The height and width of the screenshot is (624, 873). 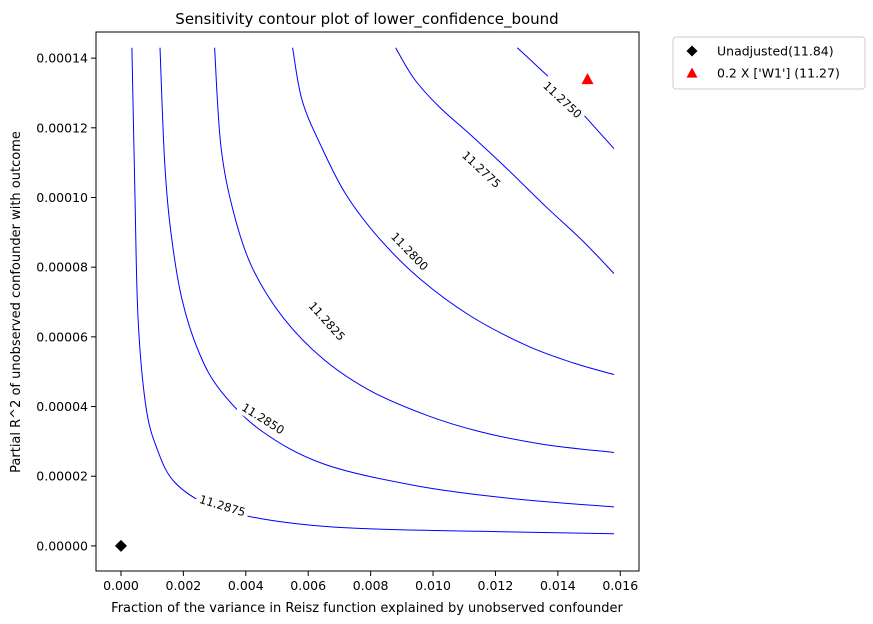 I want to click on x-tick-label: 0.000, so click(x=121, y=585).